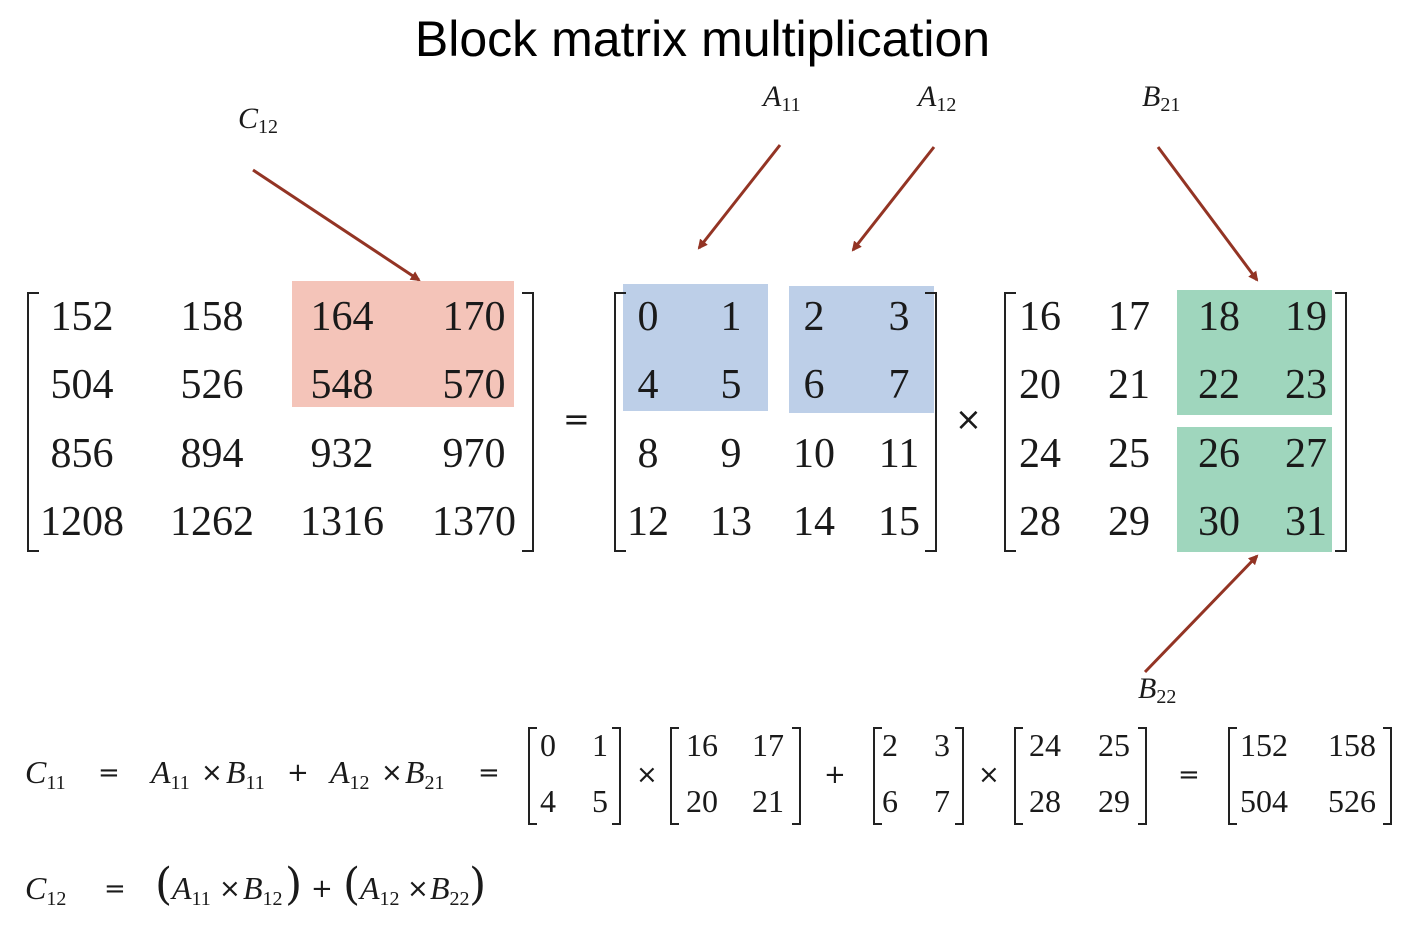  Describe the element at coordinates (425, 774) in the screenshot. I see `eq1-b21: B21` at that location.